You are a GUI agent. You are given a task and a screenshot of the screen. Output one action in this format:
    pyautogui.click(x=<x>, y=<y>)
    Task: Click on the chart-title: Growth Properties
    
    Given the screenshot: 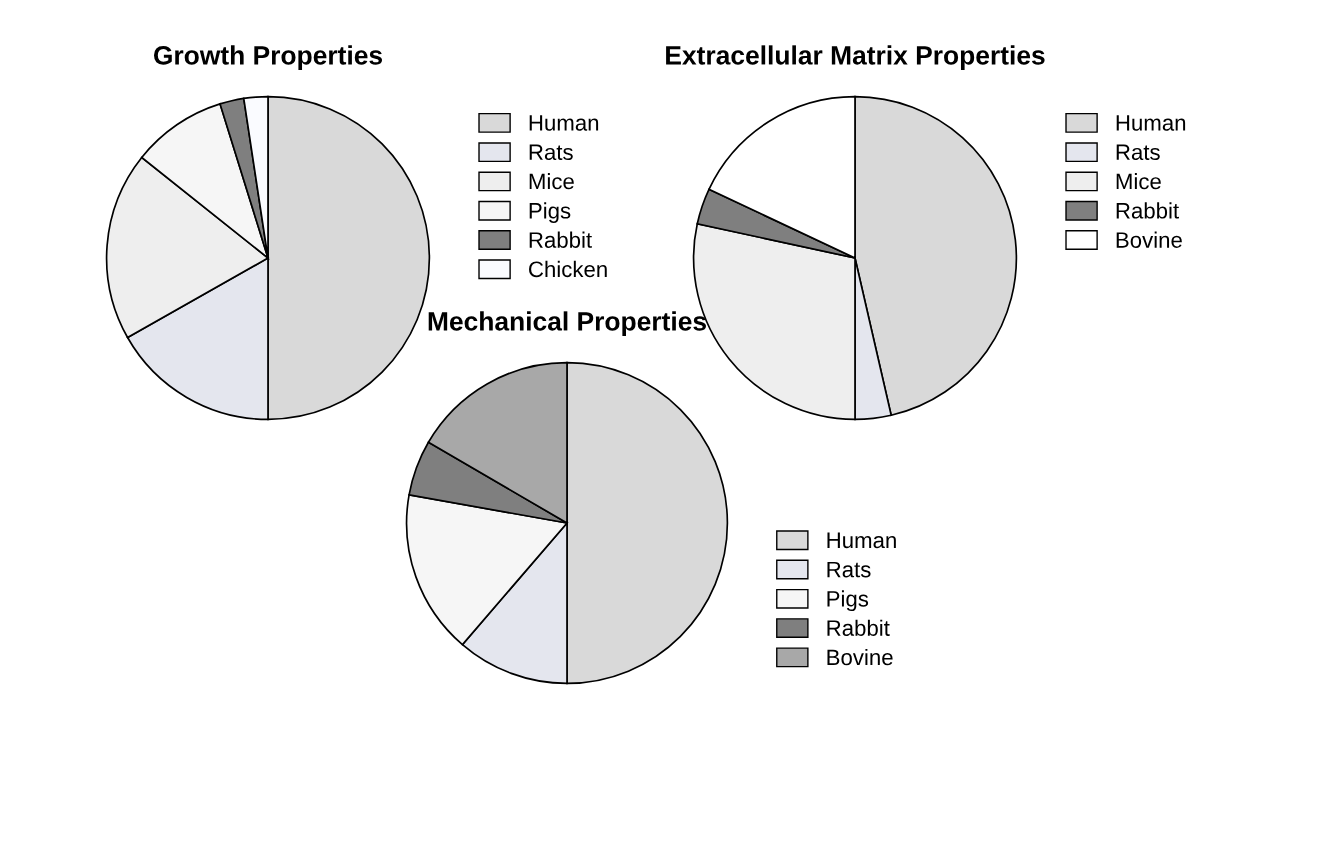 What is the action you would take?
    pyautogui.click(x=268, y=57)
    